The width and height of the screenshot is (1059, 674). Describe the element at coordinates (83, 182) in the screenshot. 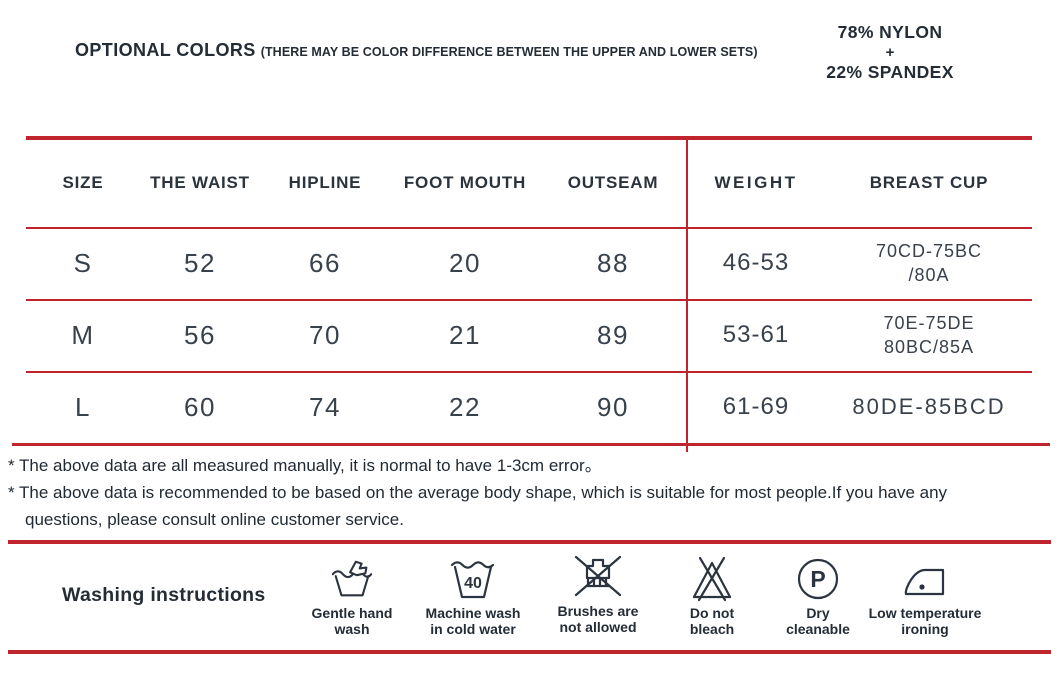

I see `col-header-size: SIZE` at that location.